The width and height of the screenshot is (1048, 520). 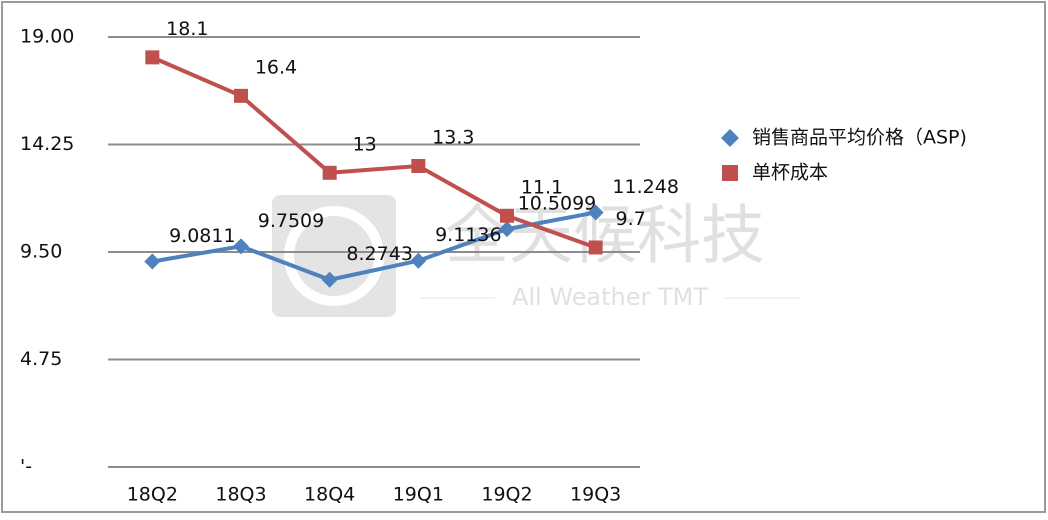 I want to click on data-label: 18.1, so click(x=187, y=29).